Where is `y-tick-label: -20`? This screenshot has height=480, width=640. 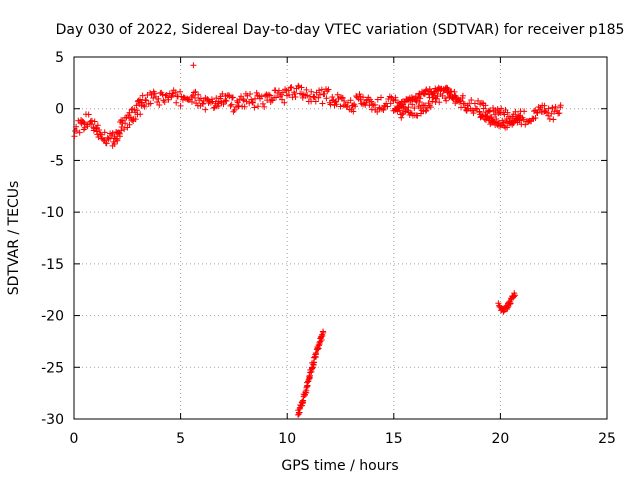 y-tick-label: -20 is located at coordinates (52, 317).